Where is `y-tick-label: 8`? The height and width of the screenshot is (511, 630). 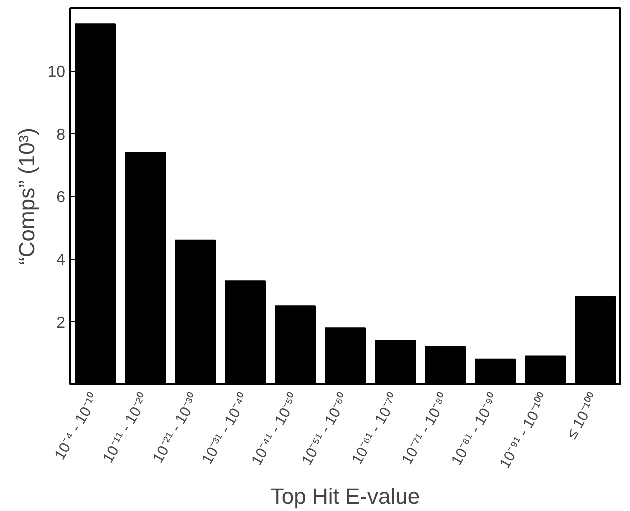
y-tick-label: 8 is located at coordinates (61, 135).